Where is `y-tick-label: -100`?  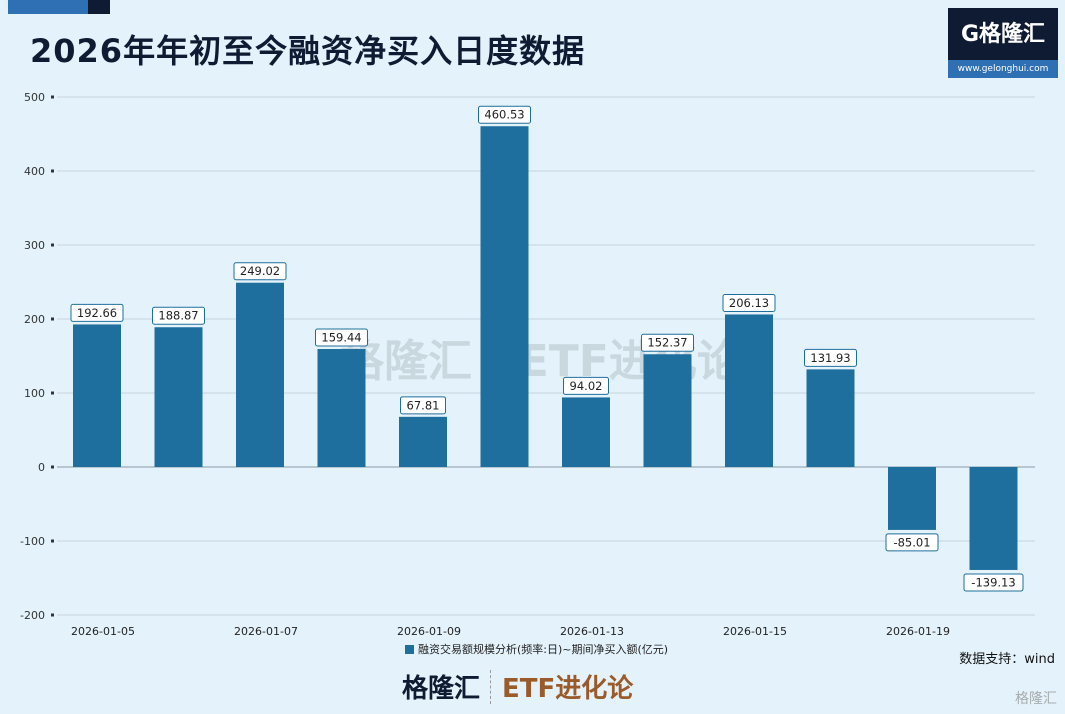 y-tick-label: -100 is located at coordinates (32, 541).